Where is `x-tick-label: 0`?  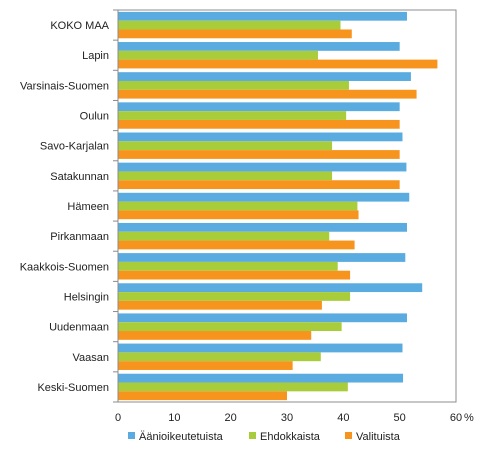
x-tick-label: 0 is located at coordinates (118, 418).